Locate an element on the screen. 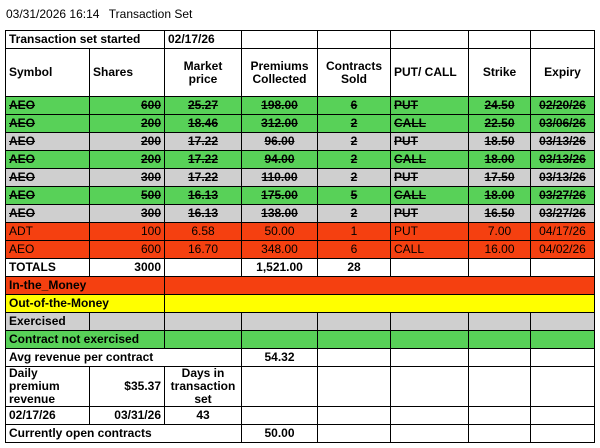  header-title: Transaction Set is located at coordinates (150, 14).